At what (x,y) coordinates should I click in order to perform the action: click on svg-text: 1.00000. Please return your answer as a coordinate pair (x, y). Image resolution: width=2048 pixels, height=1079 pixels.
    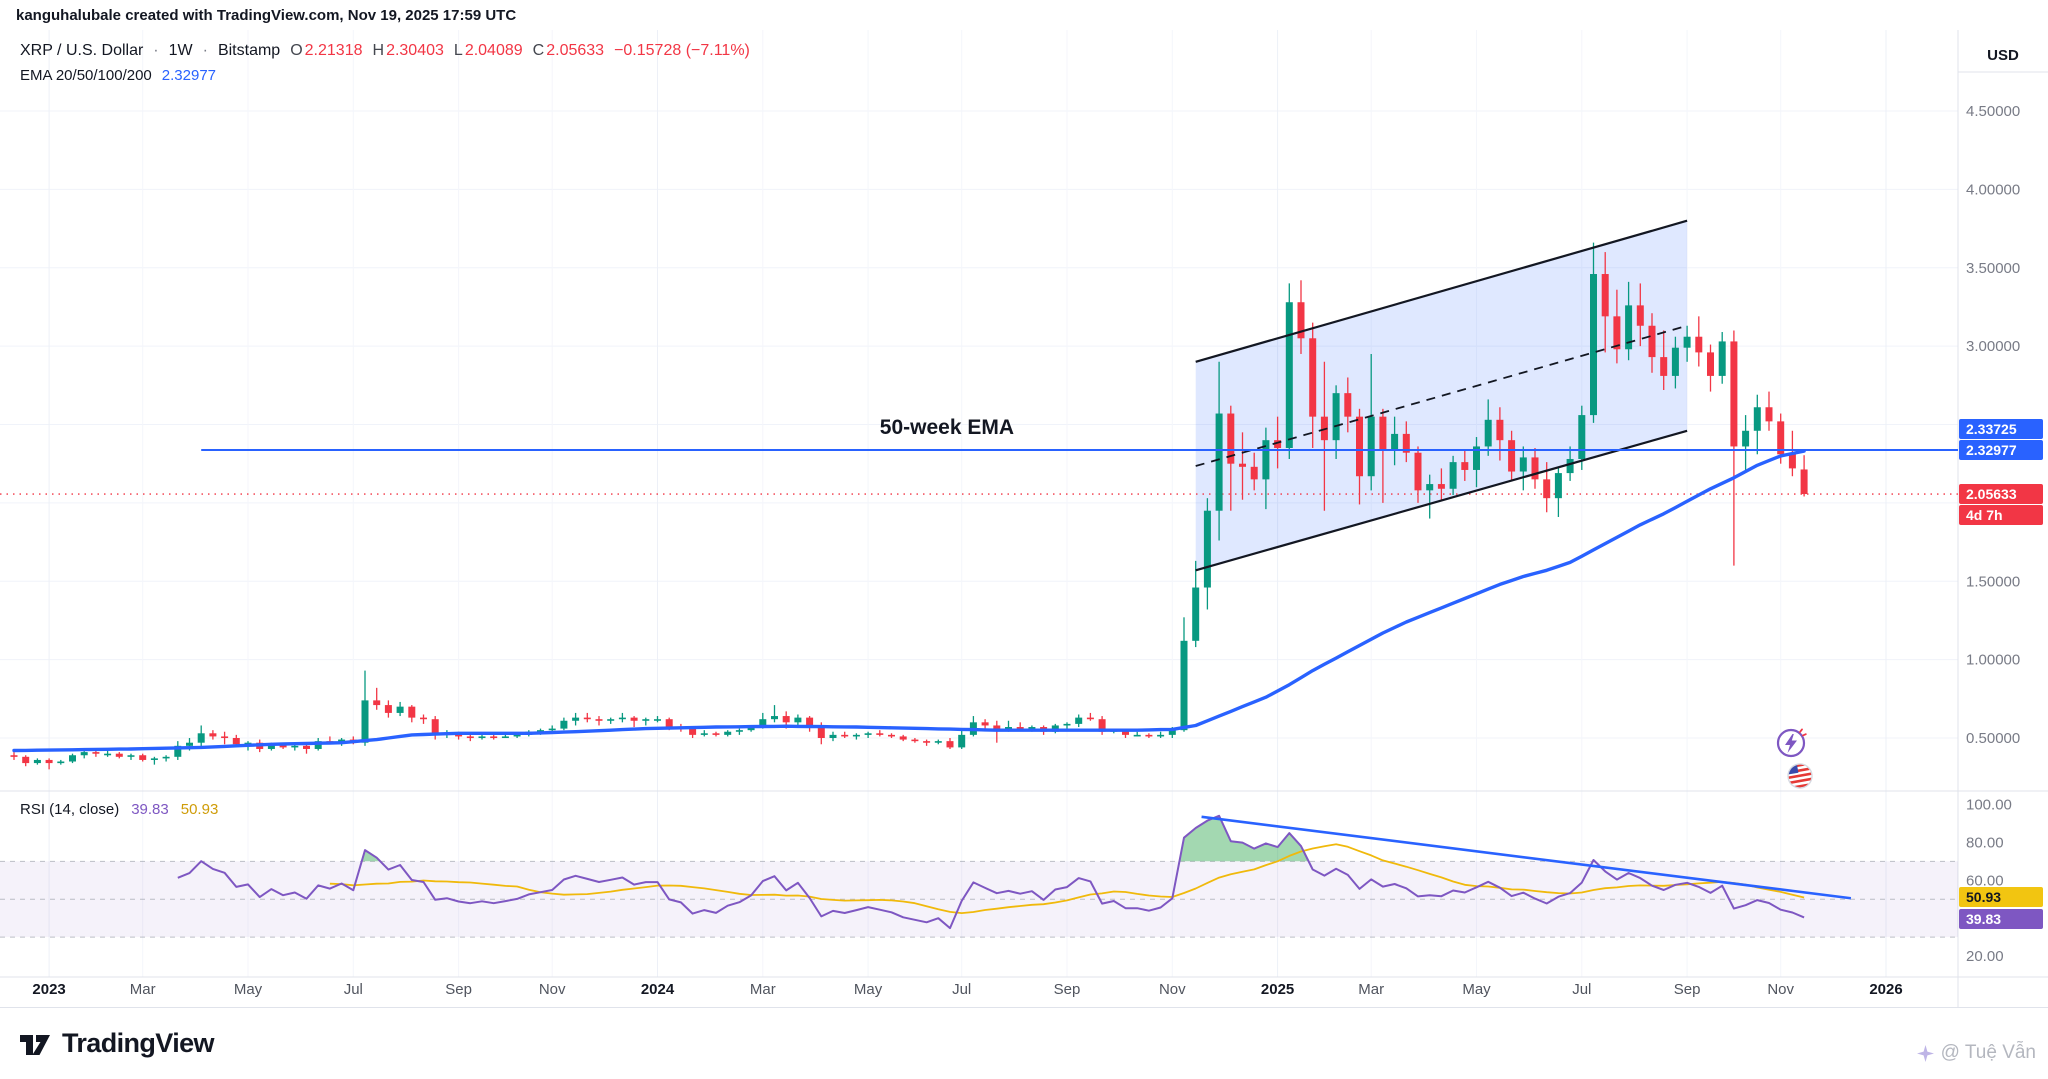
    Looking at the image, I should click on (1993, 660).